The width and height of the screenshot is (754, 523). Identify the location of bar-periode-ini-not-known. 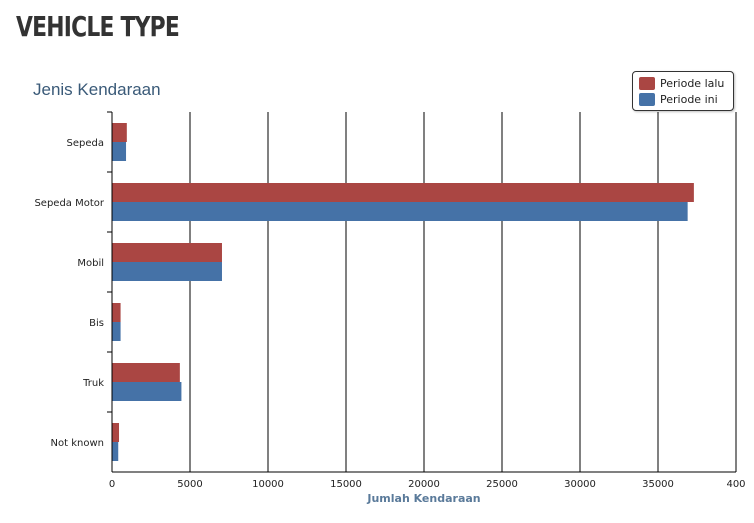
(115, 451).